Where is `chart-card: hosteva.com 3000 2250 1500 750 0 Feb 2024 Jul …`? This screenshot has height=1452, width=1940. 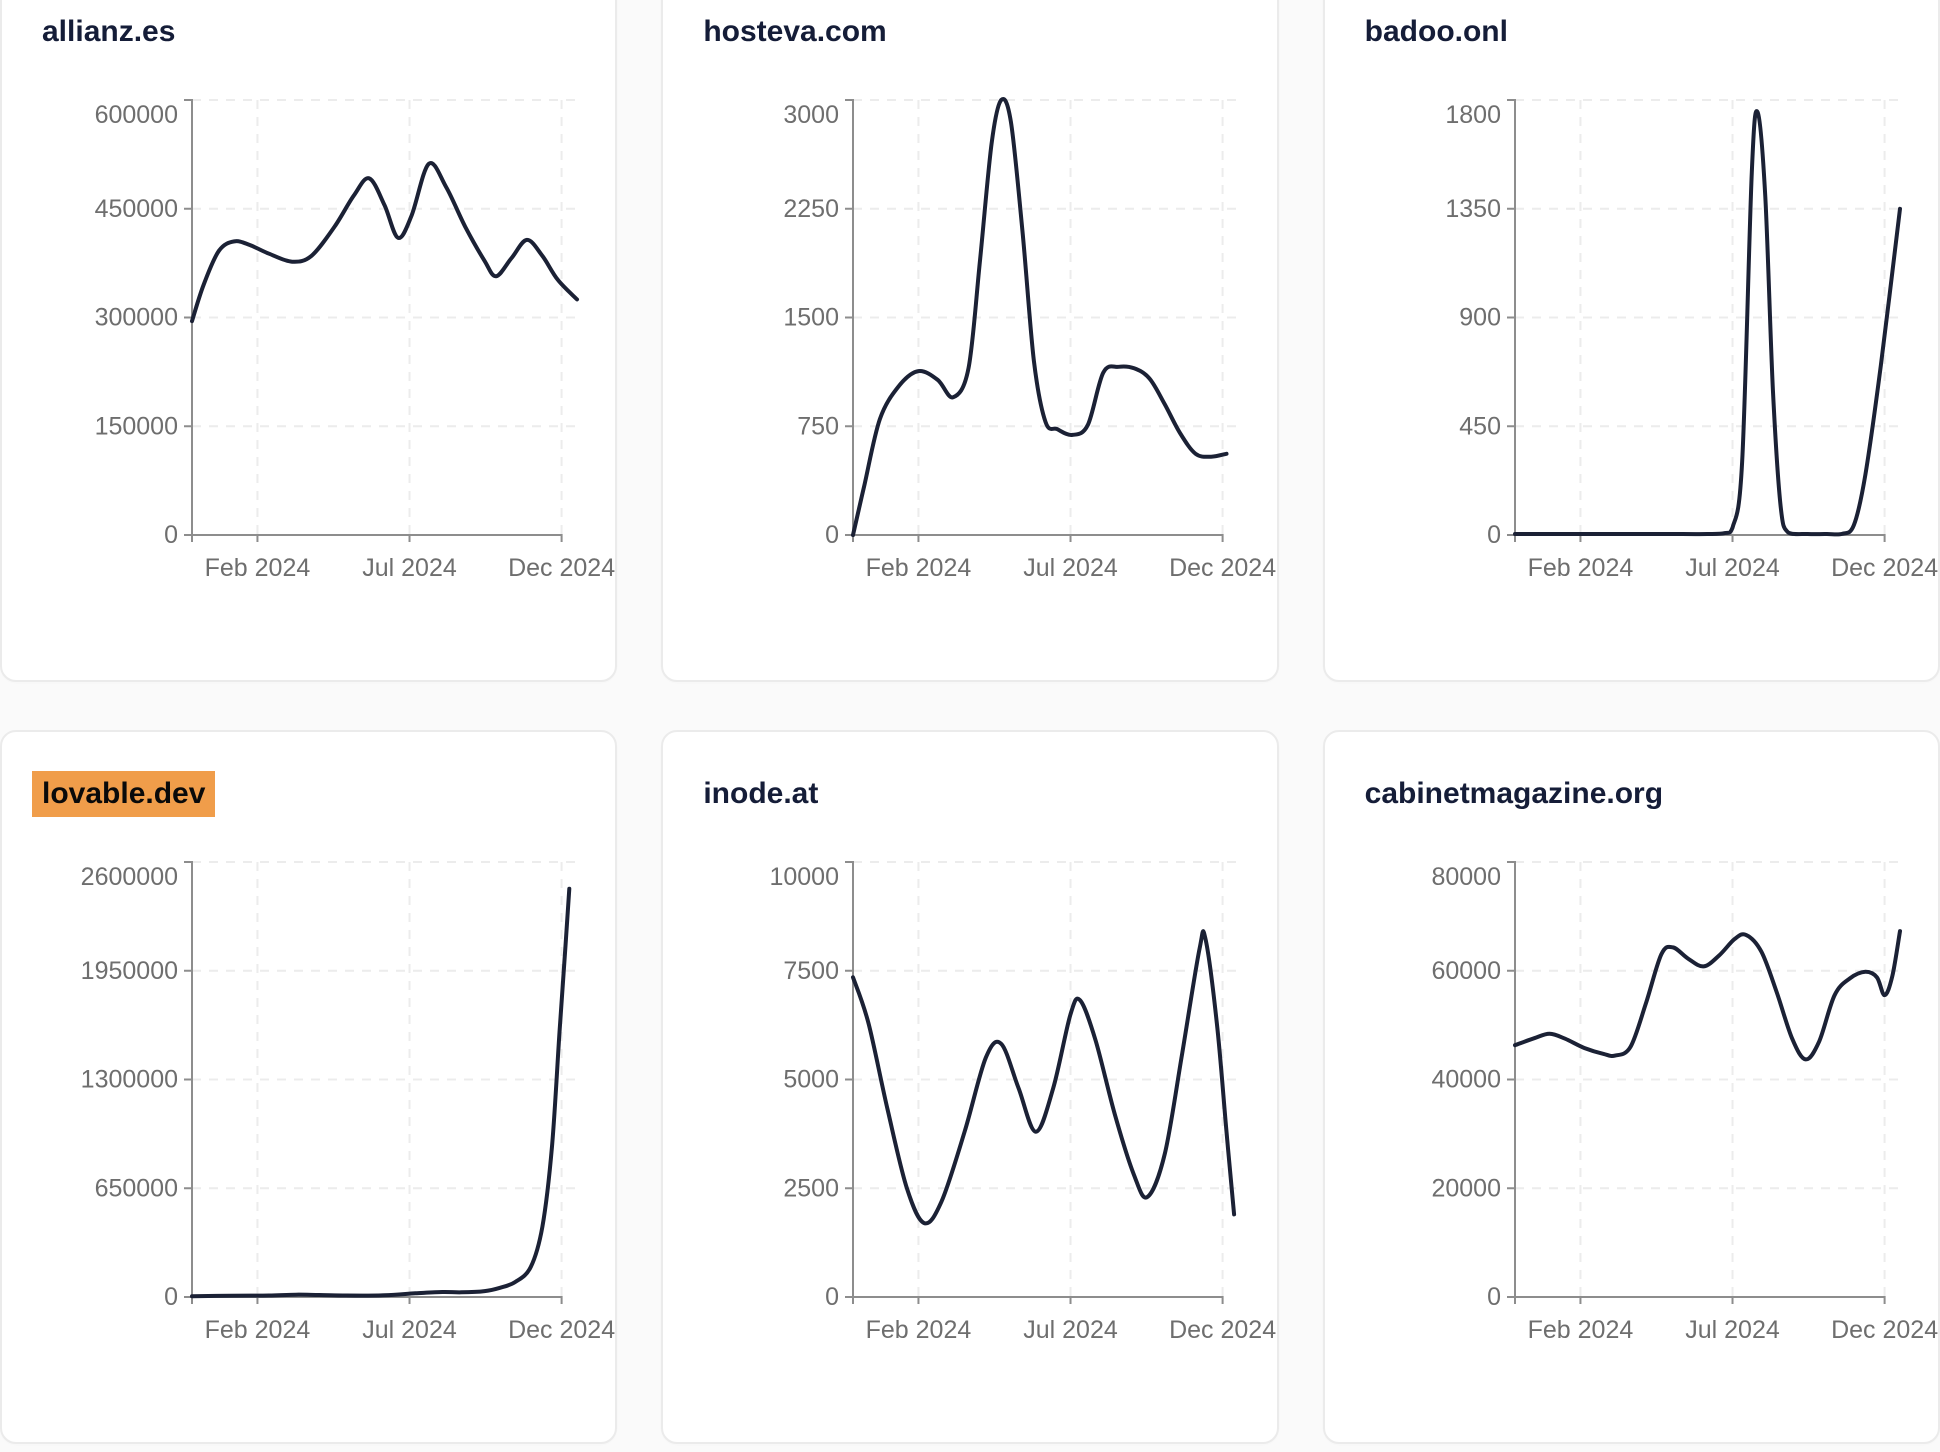 chart-card: hosteva.com 3000 2250 1500 750 0 Feb 2024 Jul … is located at coordinates (970, 341).